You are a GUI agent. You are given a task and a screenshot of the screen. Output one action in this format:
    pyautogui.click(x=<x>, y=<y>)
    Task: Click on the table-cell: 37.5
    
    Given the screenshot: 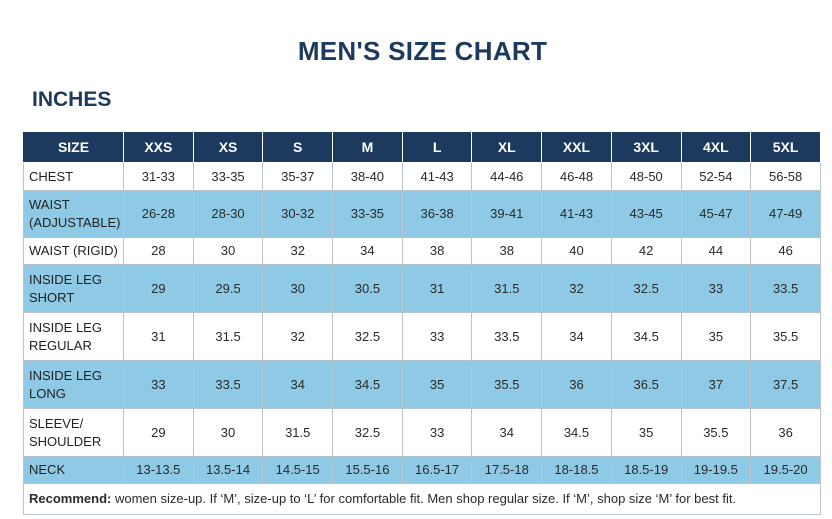 What is the action you would take?
    pyautogui.click(x=785, y=384)
    